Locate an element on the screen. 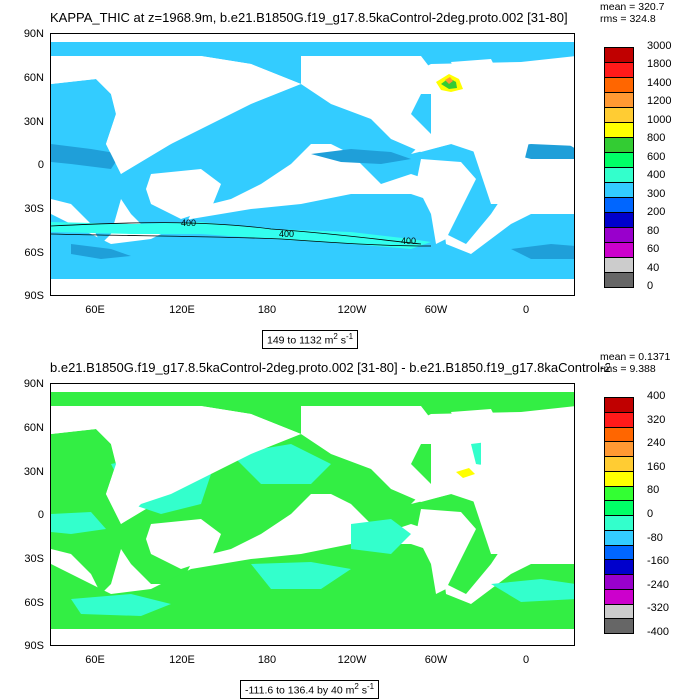  top-lon-label-0: 0 is located at coordinates (526, 310).